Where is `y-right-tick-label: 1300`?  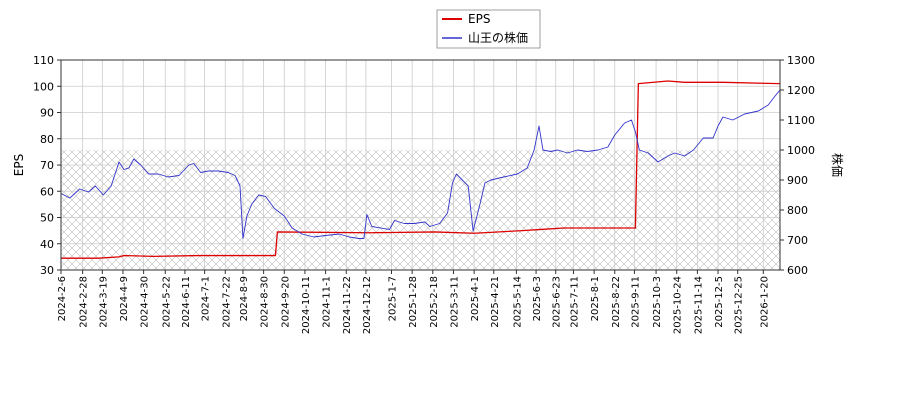
y-right-tick-label: 1300 is located at coordinates (801, 60).